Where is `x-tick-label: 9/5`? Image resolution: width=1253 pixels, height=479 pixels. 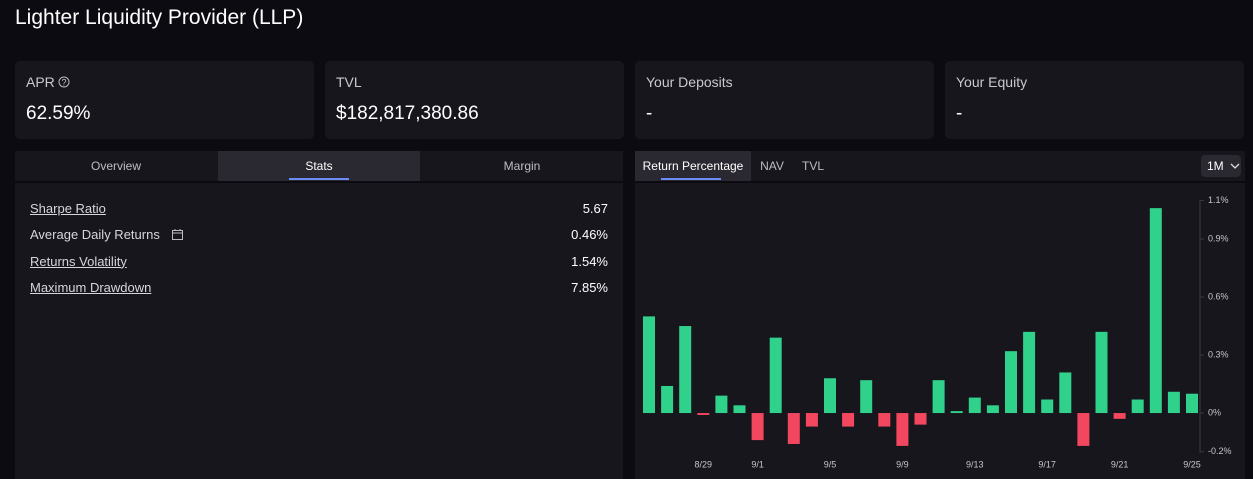 x-tick-label: 9/5 is located at coordinates (830, 464).